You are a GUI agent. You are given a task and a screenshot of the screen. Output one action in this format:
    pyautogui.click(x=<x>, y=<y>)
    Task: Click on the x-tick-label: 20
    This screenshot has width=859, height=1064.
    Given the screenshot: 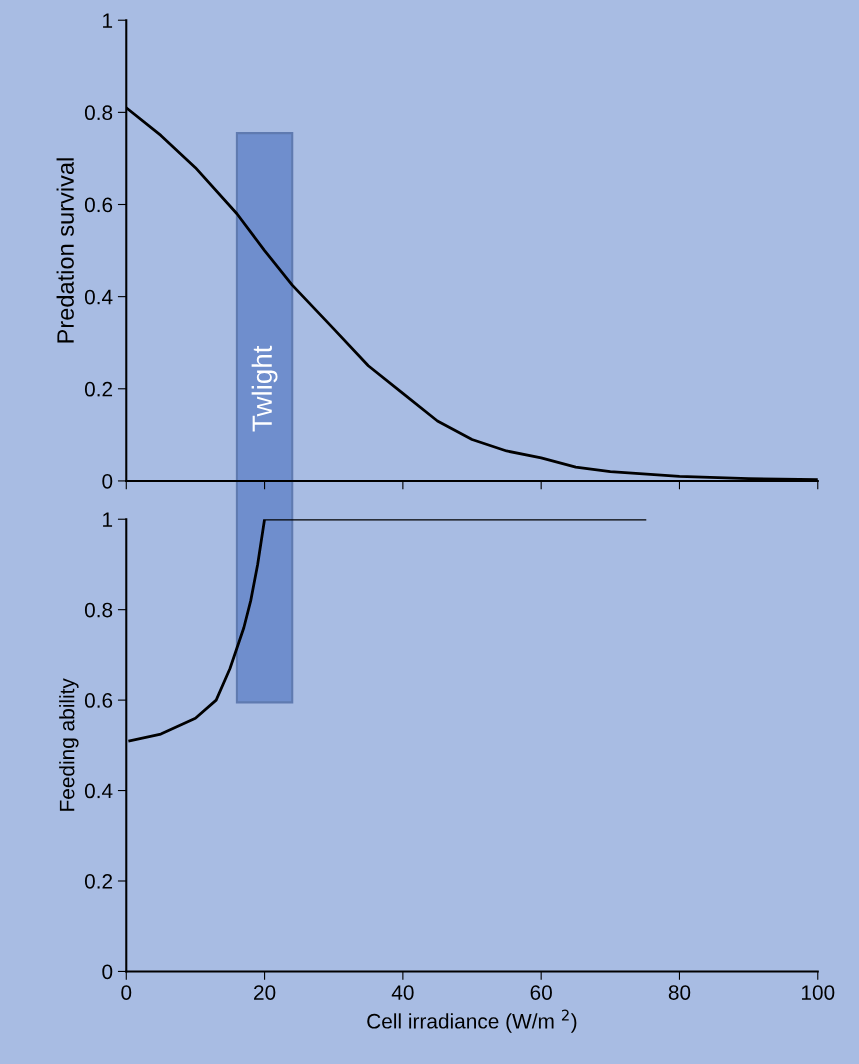 What is the action you would take?
    pyautogui.click(x=265, y=992)
    